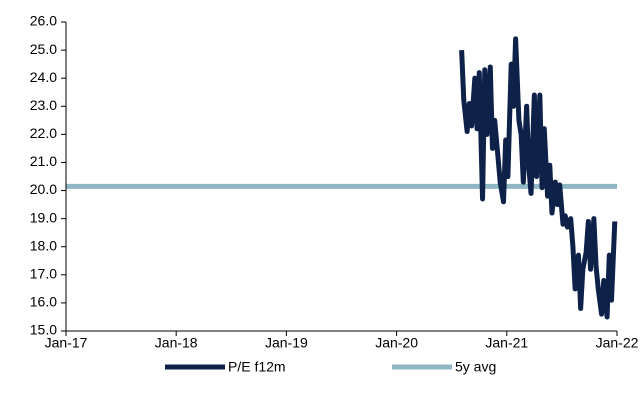  What do you see at coordinates (43, 302) in the screenshot?
I see `y-tick-label: 16.0` at bounding box center [43, 302].